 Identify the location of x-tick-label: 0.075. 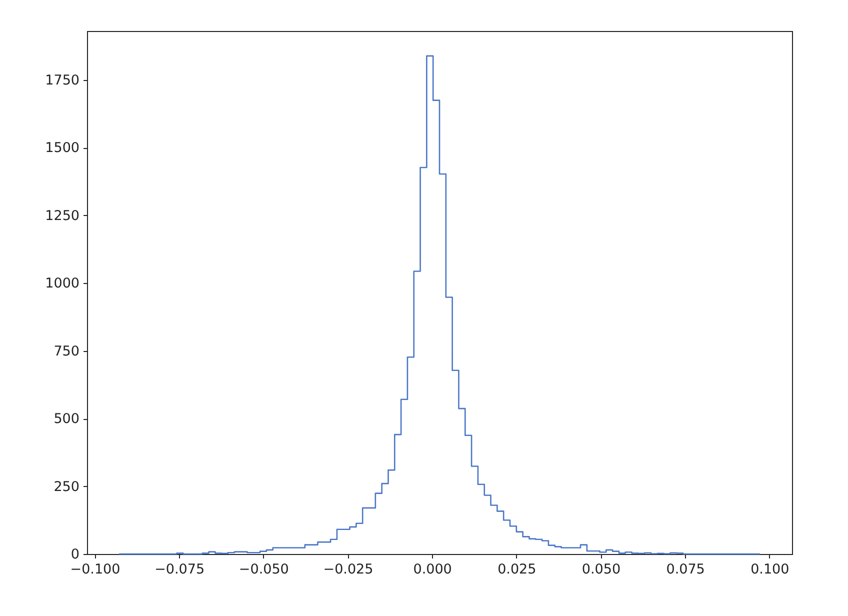
(685, 570).